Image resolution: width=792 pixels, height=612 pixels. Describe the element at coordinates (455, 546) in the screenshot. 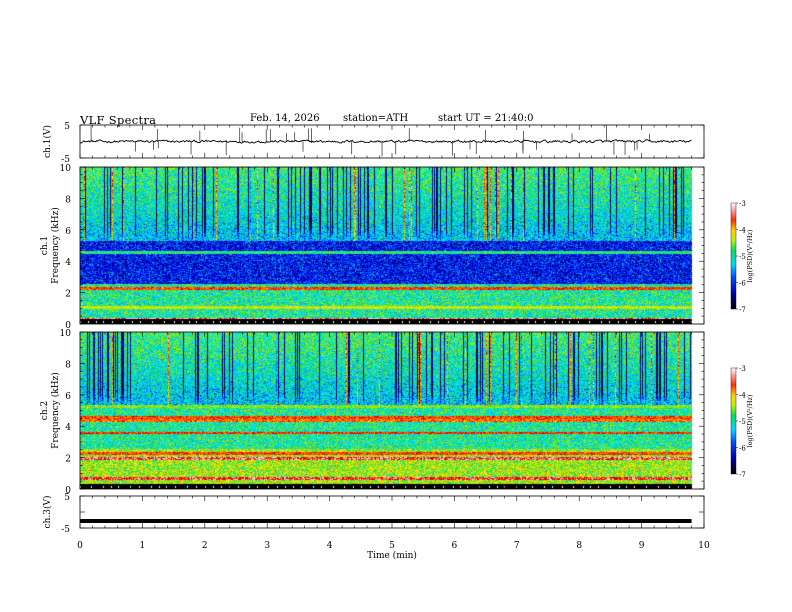

I see `x-tick-label: 6` at that location.